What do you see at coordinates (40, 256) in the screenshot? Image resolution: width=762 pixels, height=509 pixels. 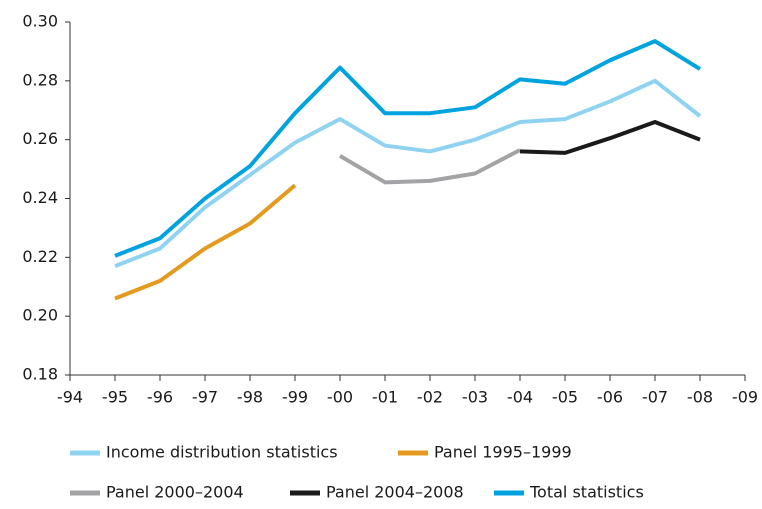 I see `y-tick-label: 0.22` at bounding box center [40, 256].